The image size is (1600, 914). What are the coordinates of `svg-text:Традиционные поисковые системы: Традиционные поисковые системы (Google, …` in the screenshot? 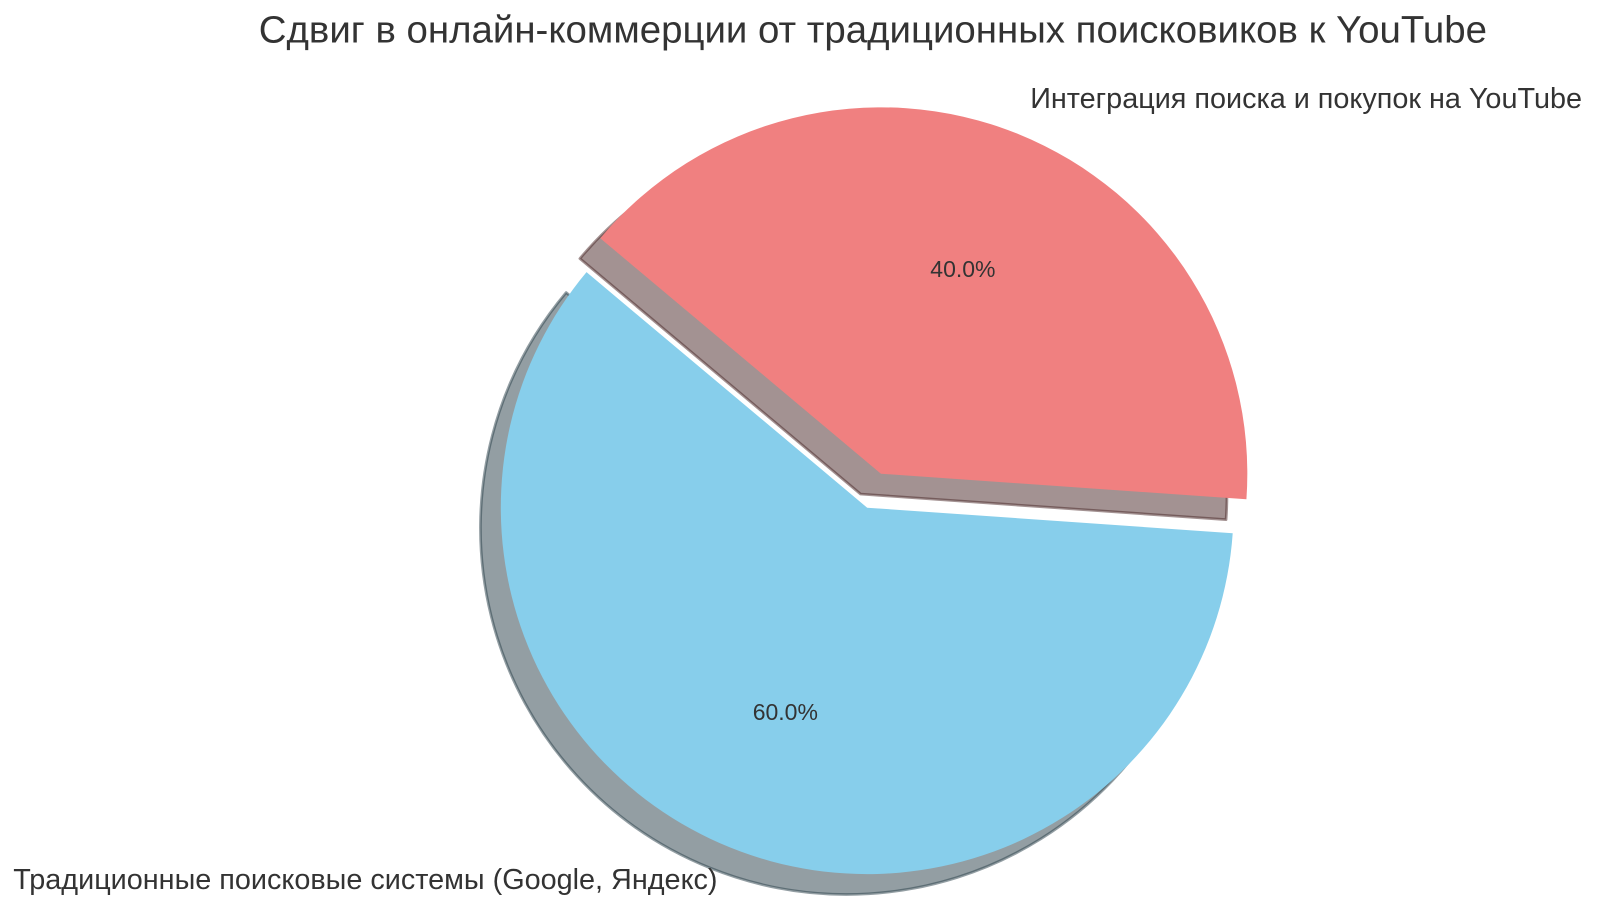 It's located at (365, 880).